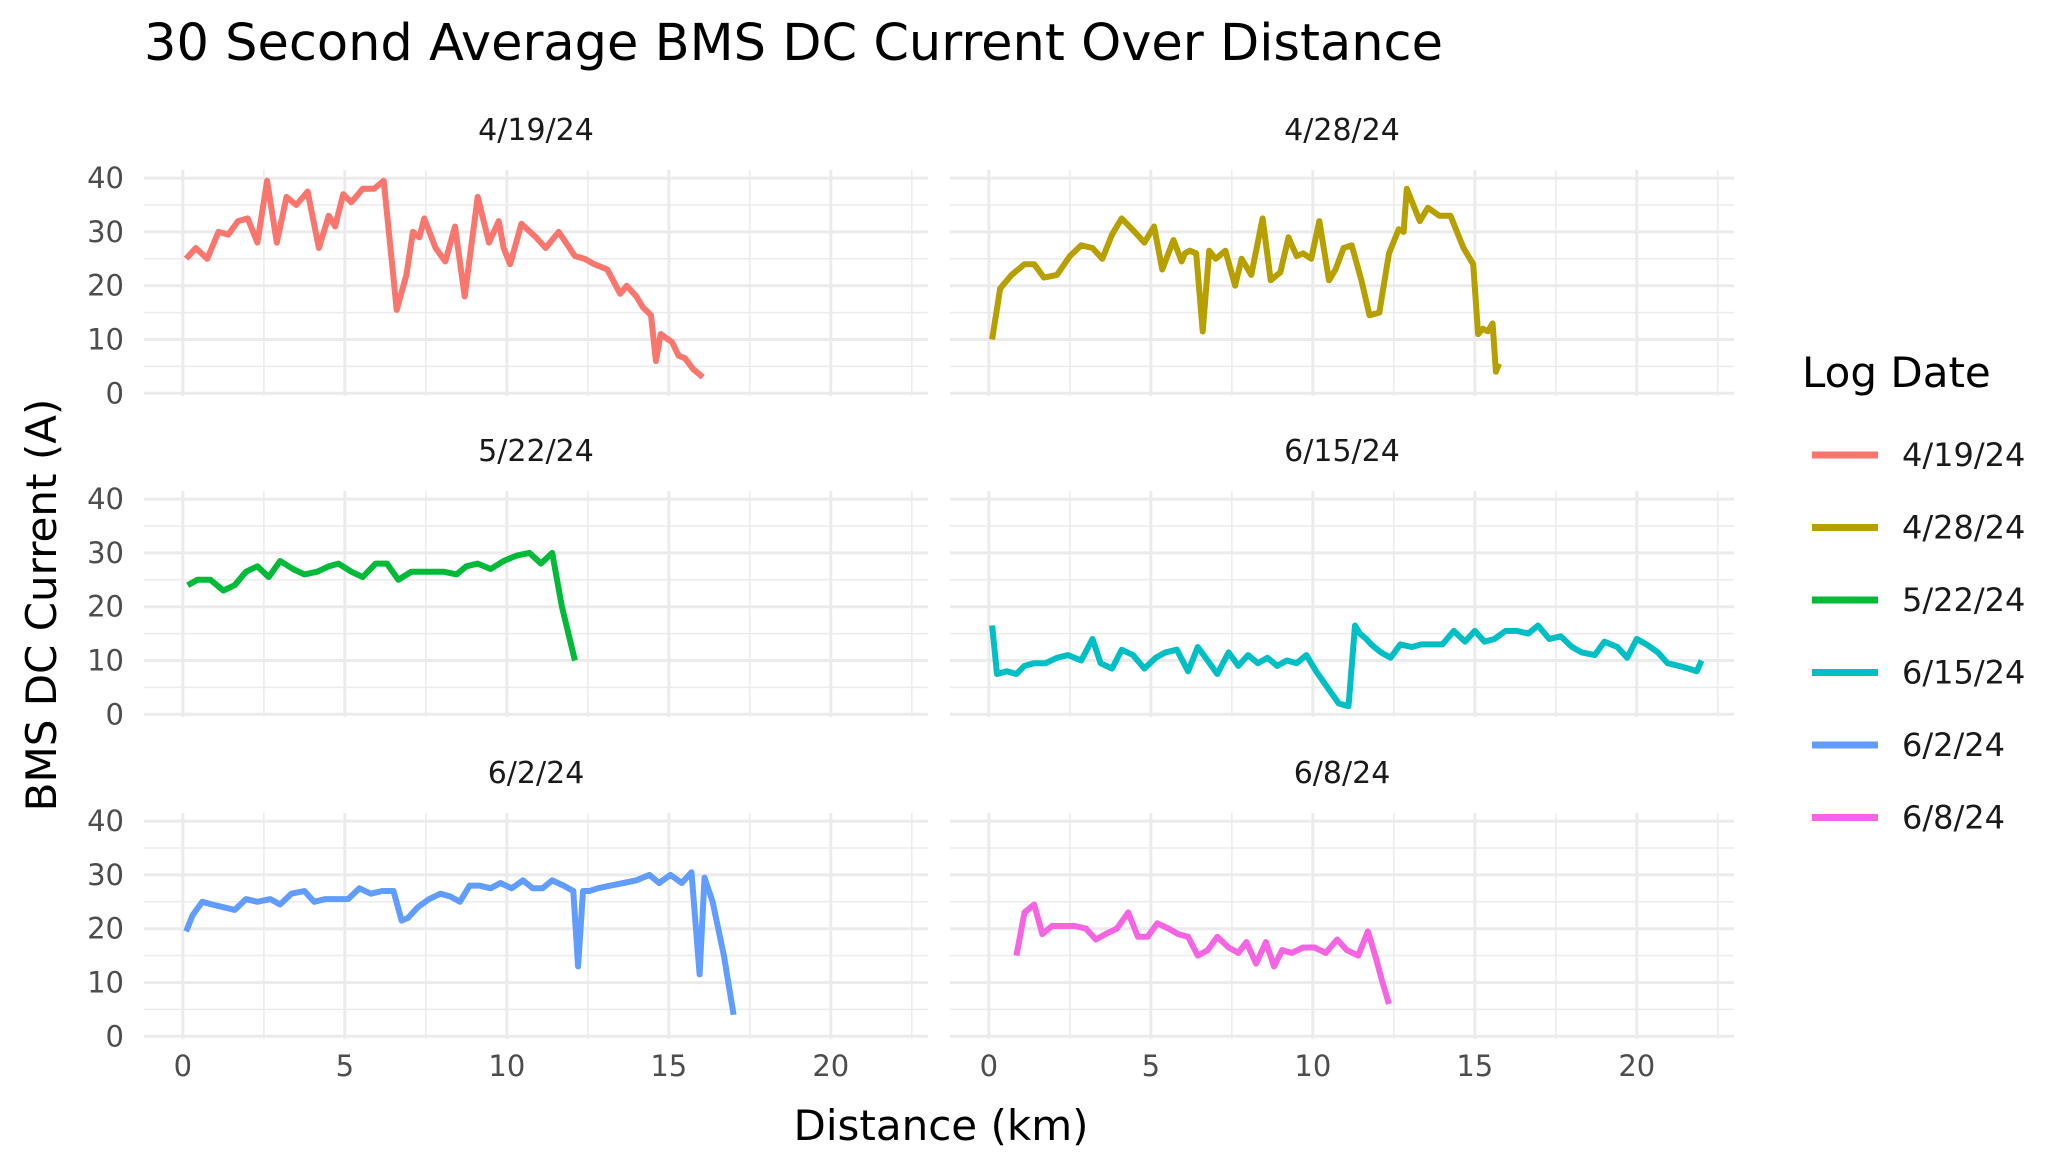 Image resolution: width=2062 pixels, height=1156 pixels. What do you see at coordinates (1963, 673) in the screenshot?
I see `legend-label: 6/15/24` at bounding box center [1963, 673].